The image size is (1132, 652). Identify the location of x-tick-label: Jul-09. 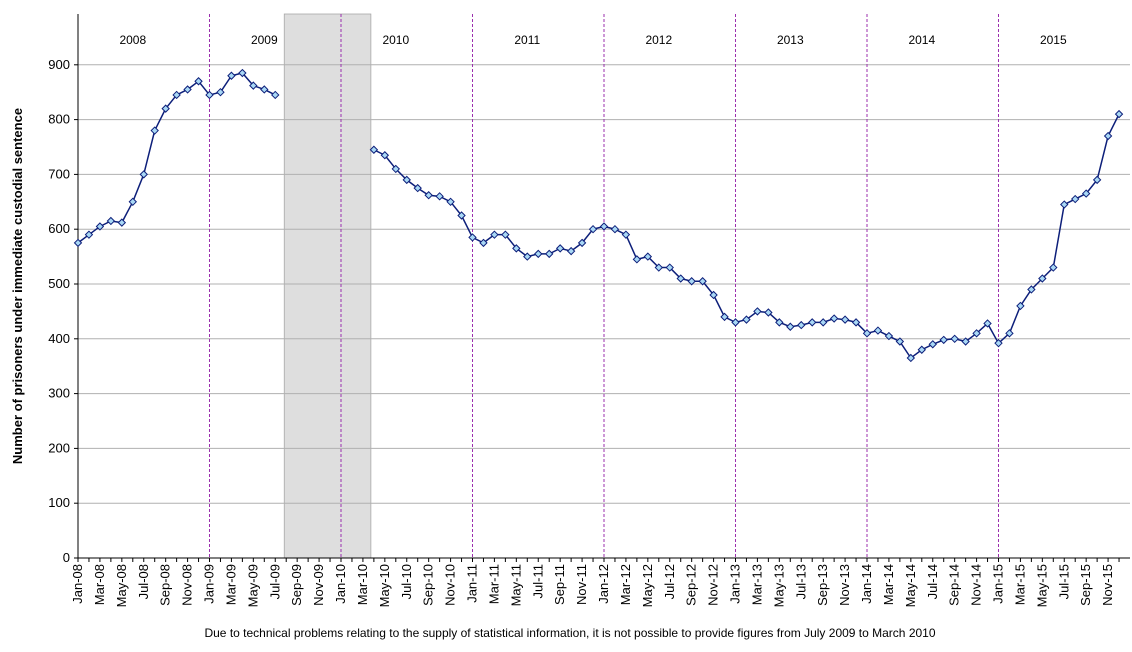
(274, 581).